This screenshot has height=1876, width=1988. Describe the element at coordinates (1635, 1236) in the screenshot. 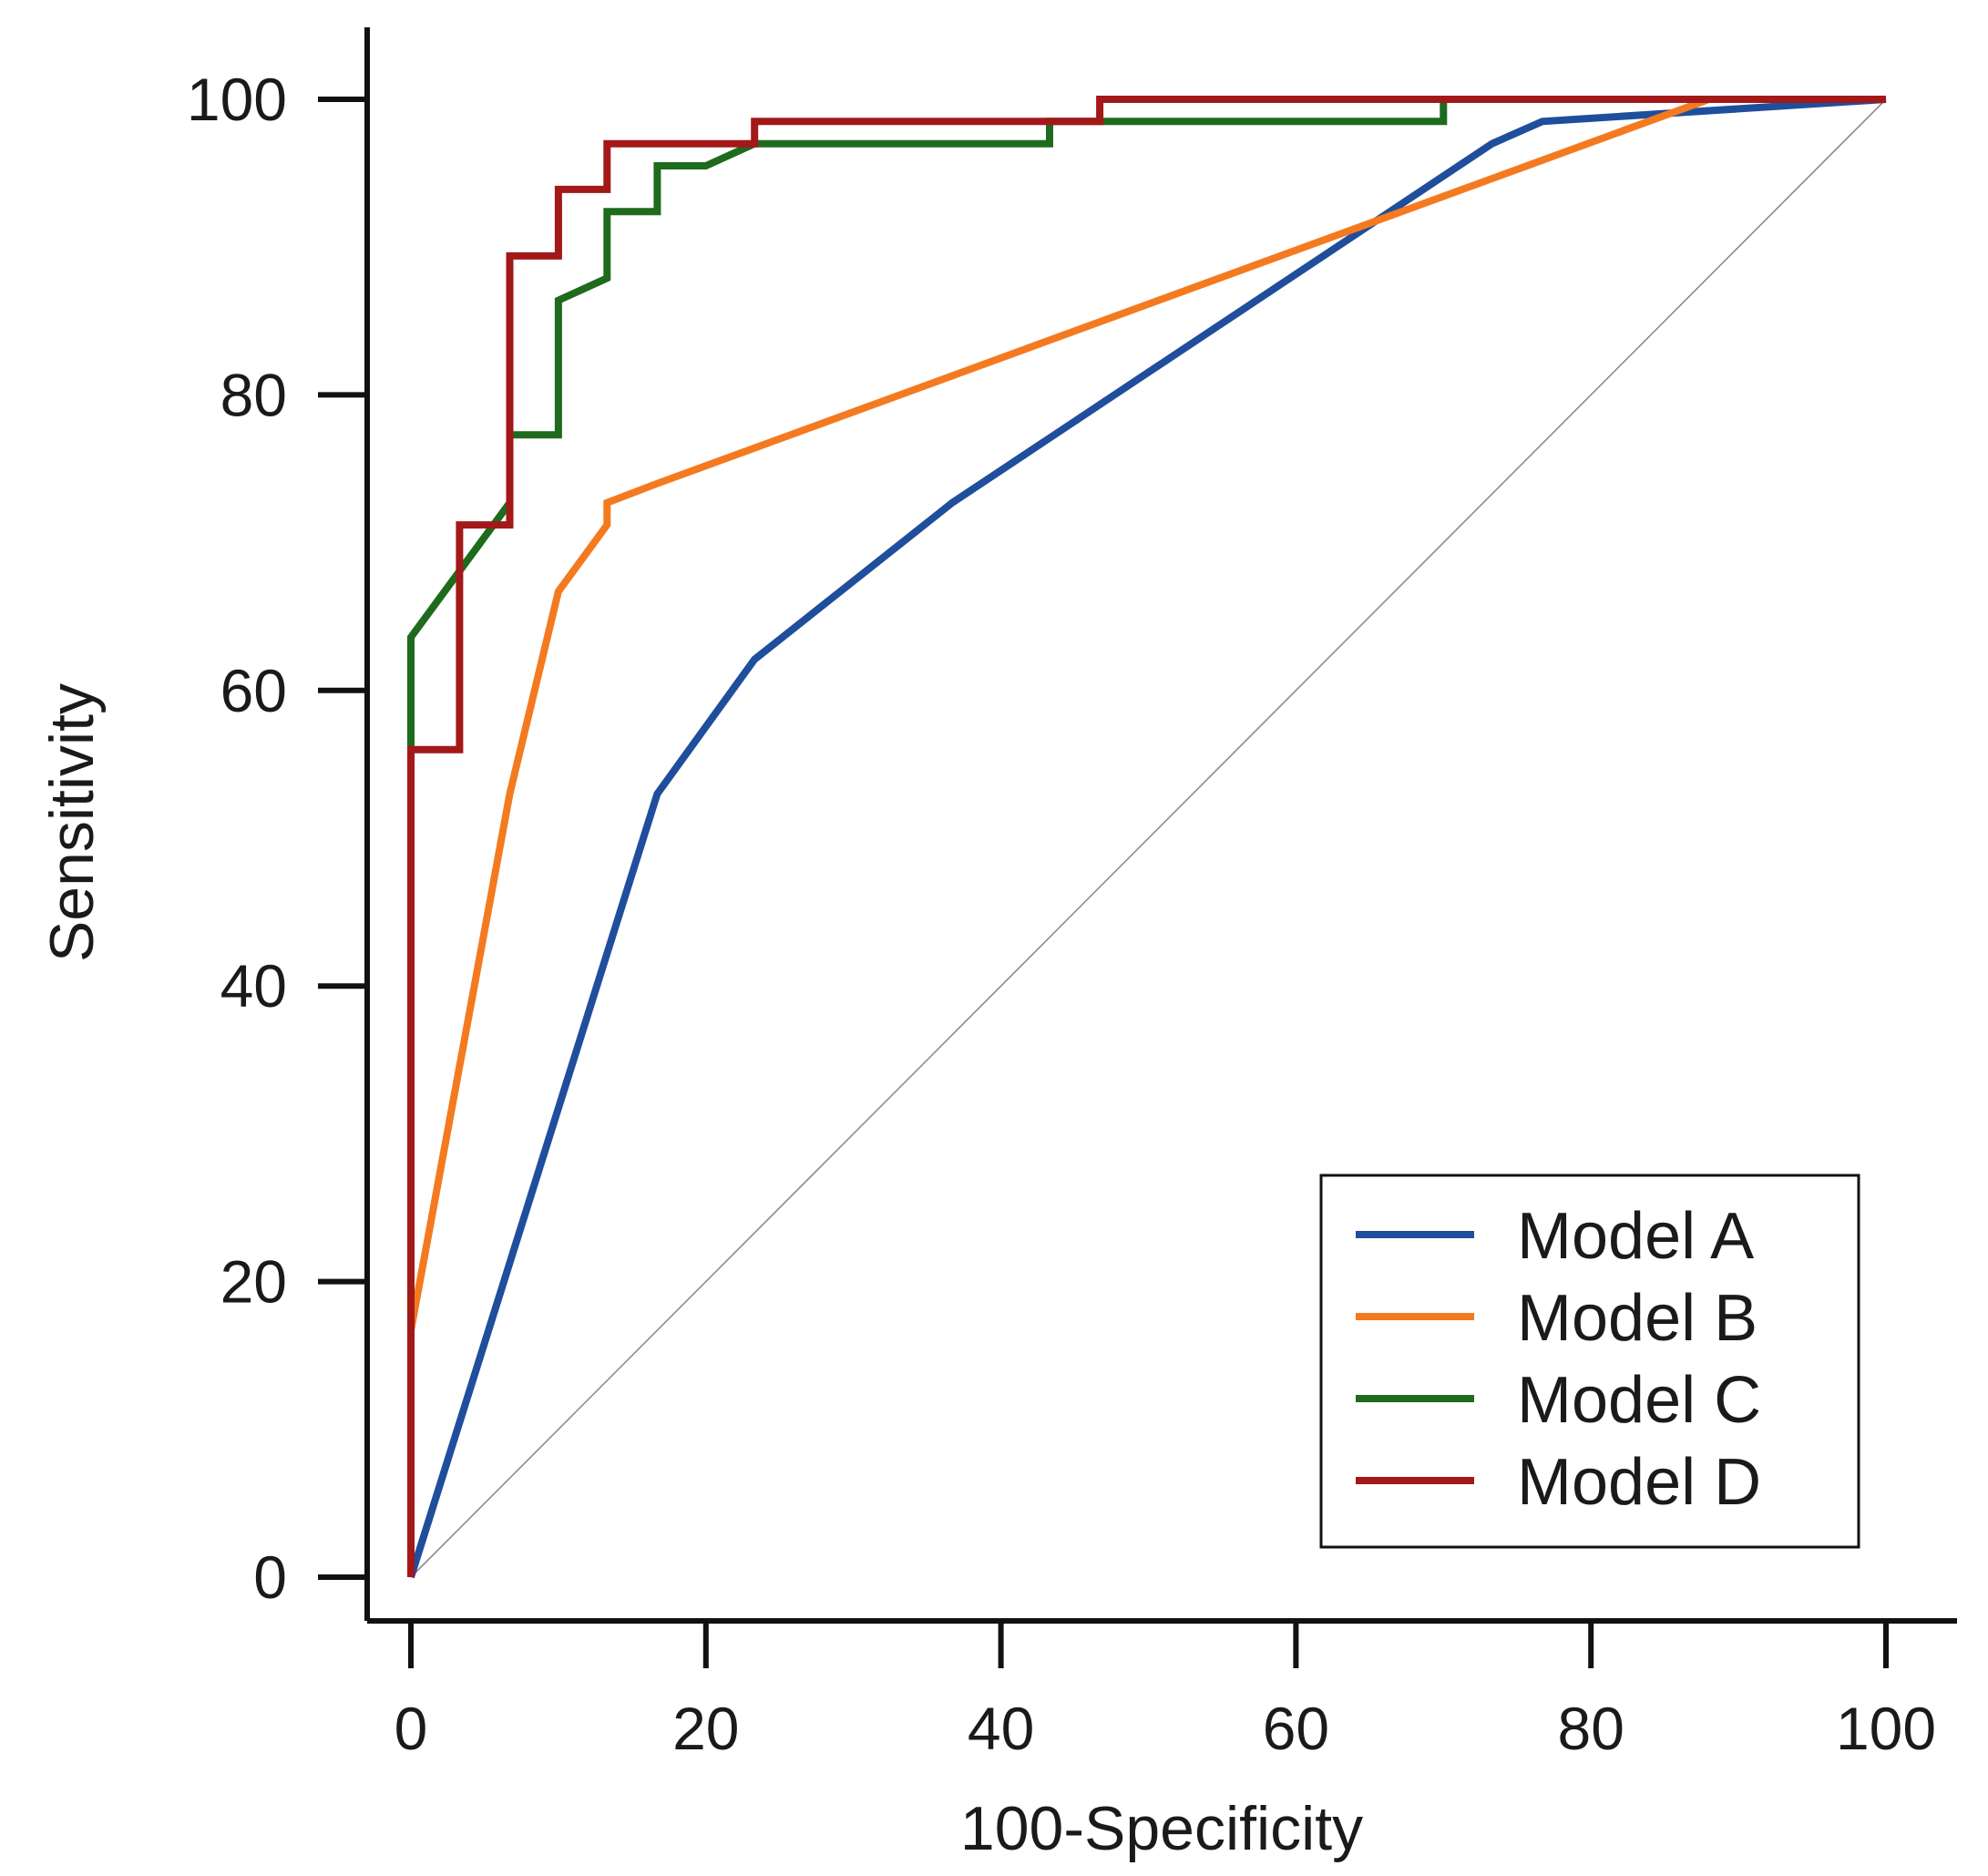

I see `legend-label-model-a: Model A` at that location.